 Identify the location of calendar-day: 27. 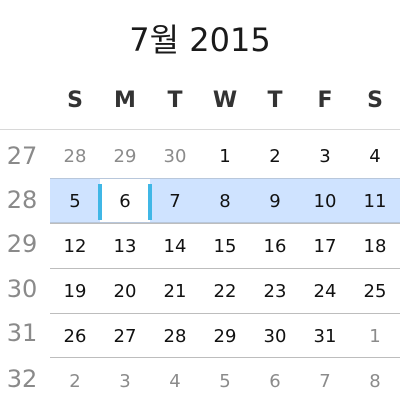
(125, 336).